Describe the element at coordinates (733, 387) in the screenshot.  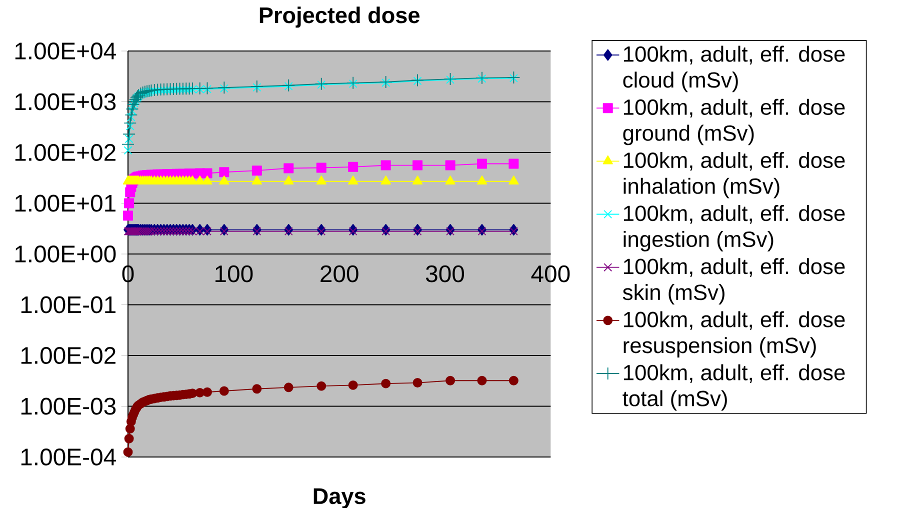
I see `legend-label: 100km, adult, eff. dose total (mSv)` at that location.